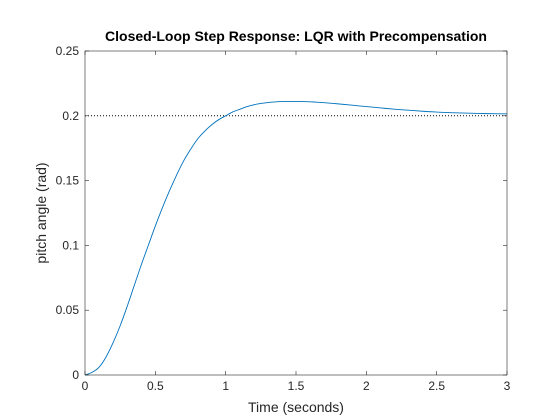 The height and width of the screenshot is (420, 560). I want to click on y-tick-label: 0.15, so click(68, 181).